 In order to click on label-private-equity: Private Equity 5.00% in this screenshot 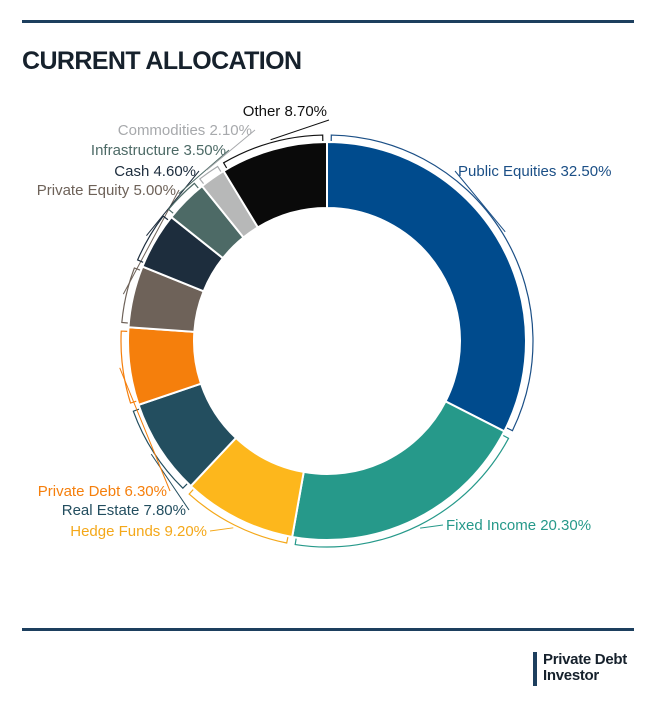, I will do `click(106, 190)`.